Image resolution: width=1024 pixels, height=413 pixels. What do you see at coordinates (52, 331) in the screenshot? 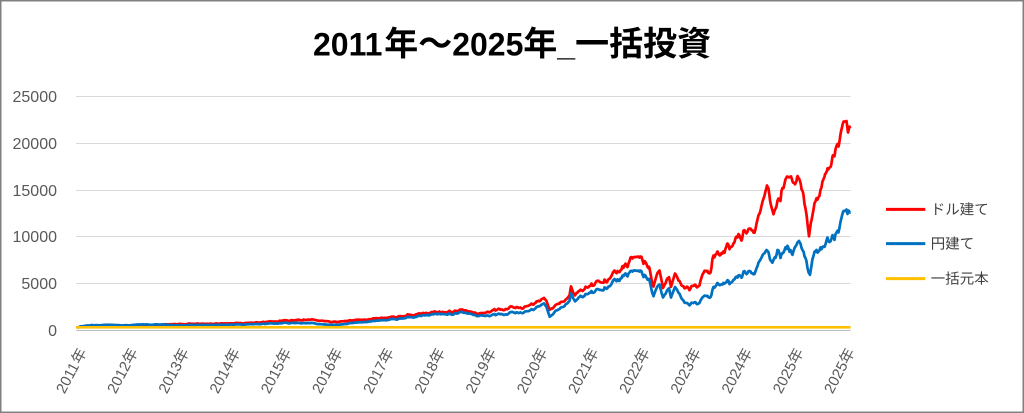
I see `svg-text: 0` at bounding box center [52, 331].